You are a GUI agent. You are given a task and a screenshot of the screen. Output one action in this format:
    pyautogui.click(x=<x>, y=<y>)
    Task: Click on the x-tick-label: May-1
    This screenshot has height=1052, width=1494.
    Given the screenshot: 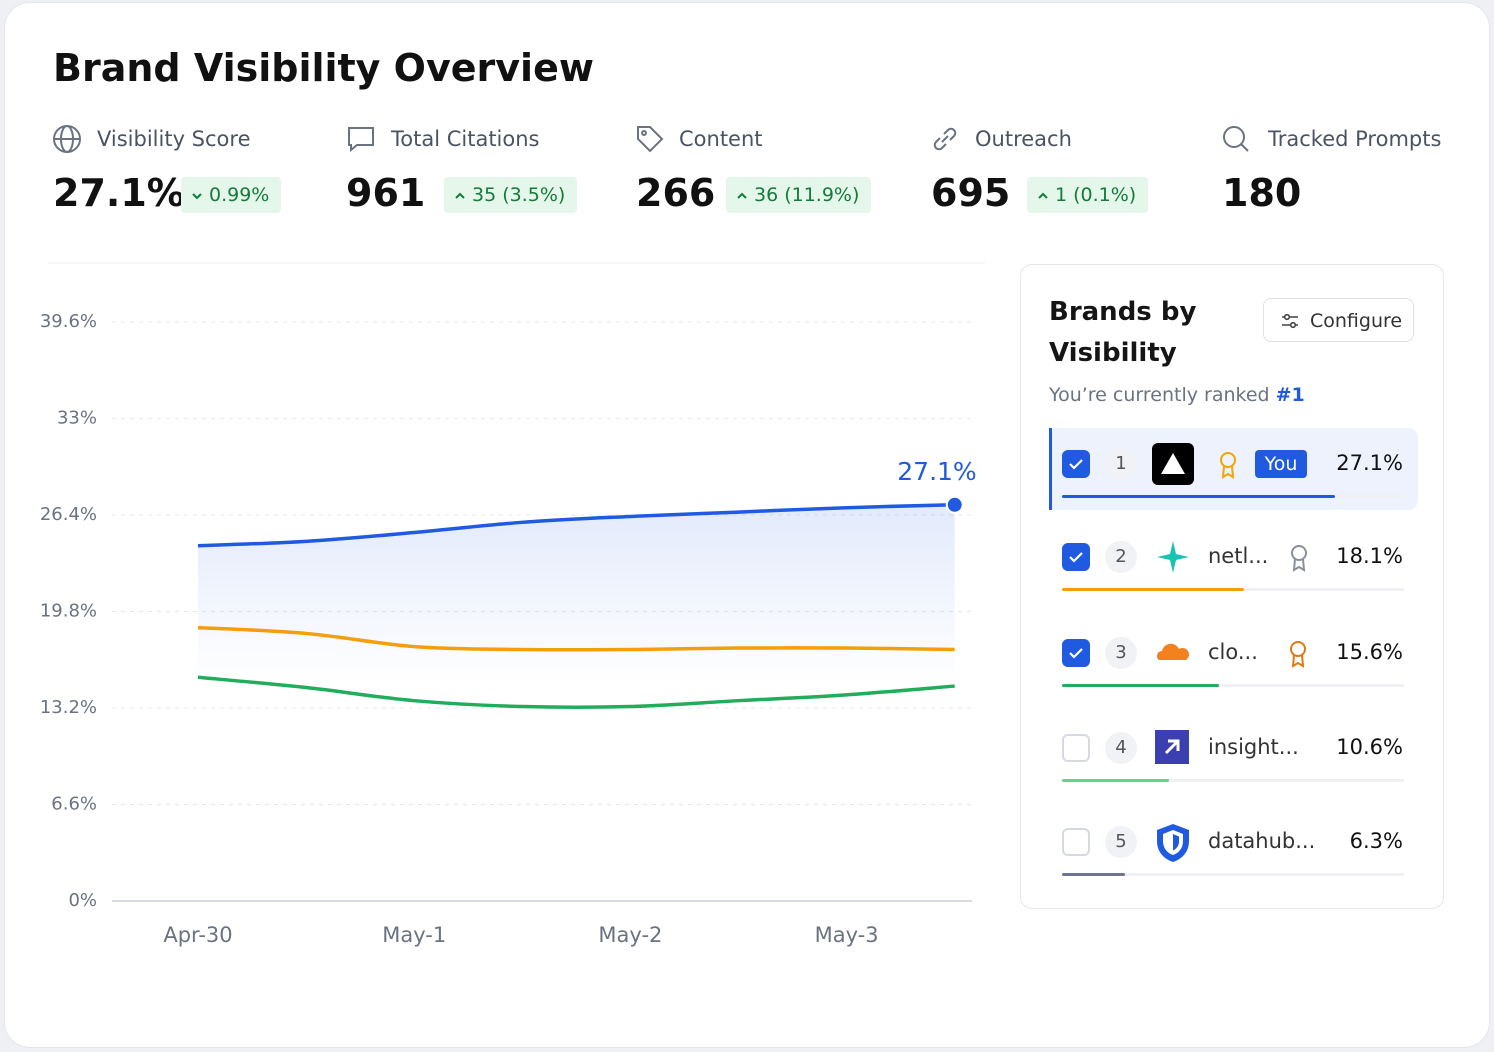 What is the action you would take?
    pyautogui.click(x=414, y=935)
    